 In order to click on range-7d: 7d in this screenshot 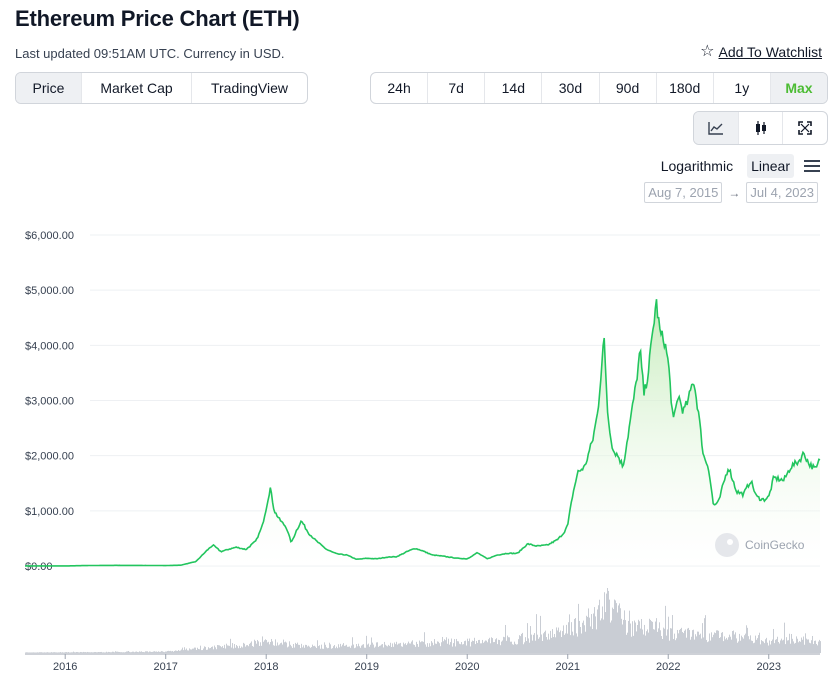, I will do `click(457, 88)`.